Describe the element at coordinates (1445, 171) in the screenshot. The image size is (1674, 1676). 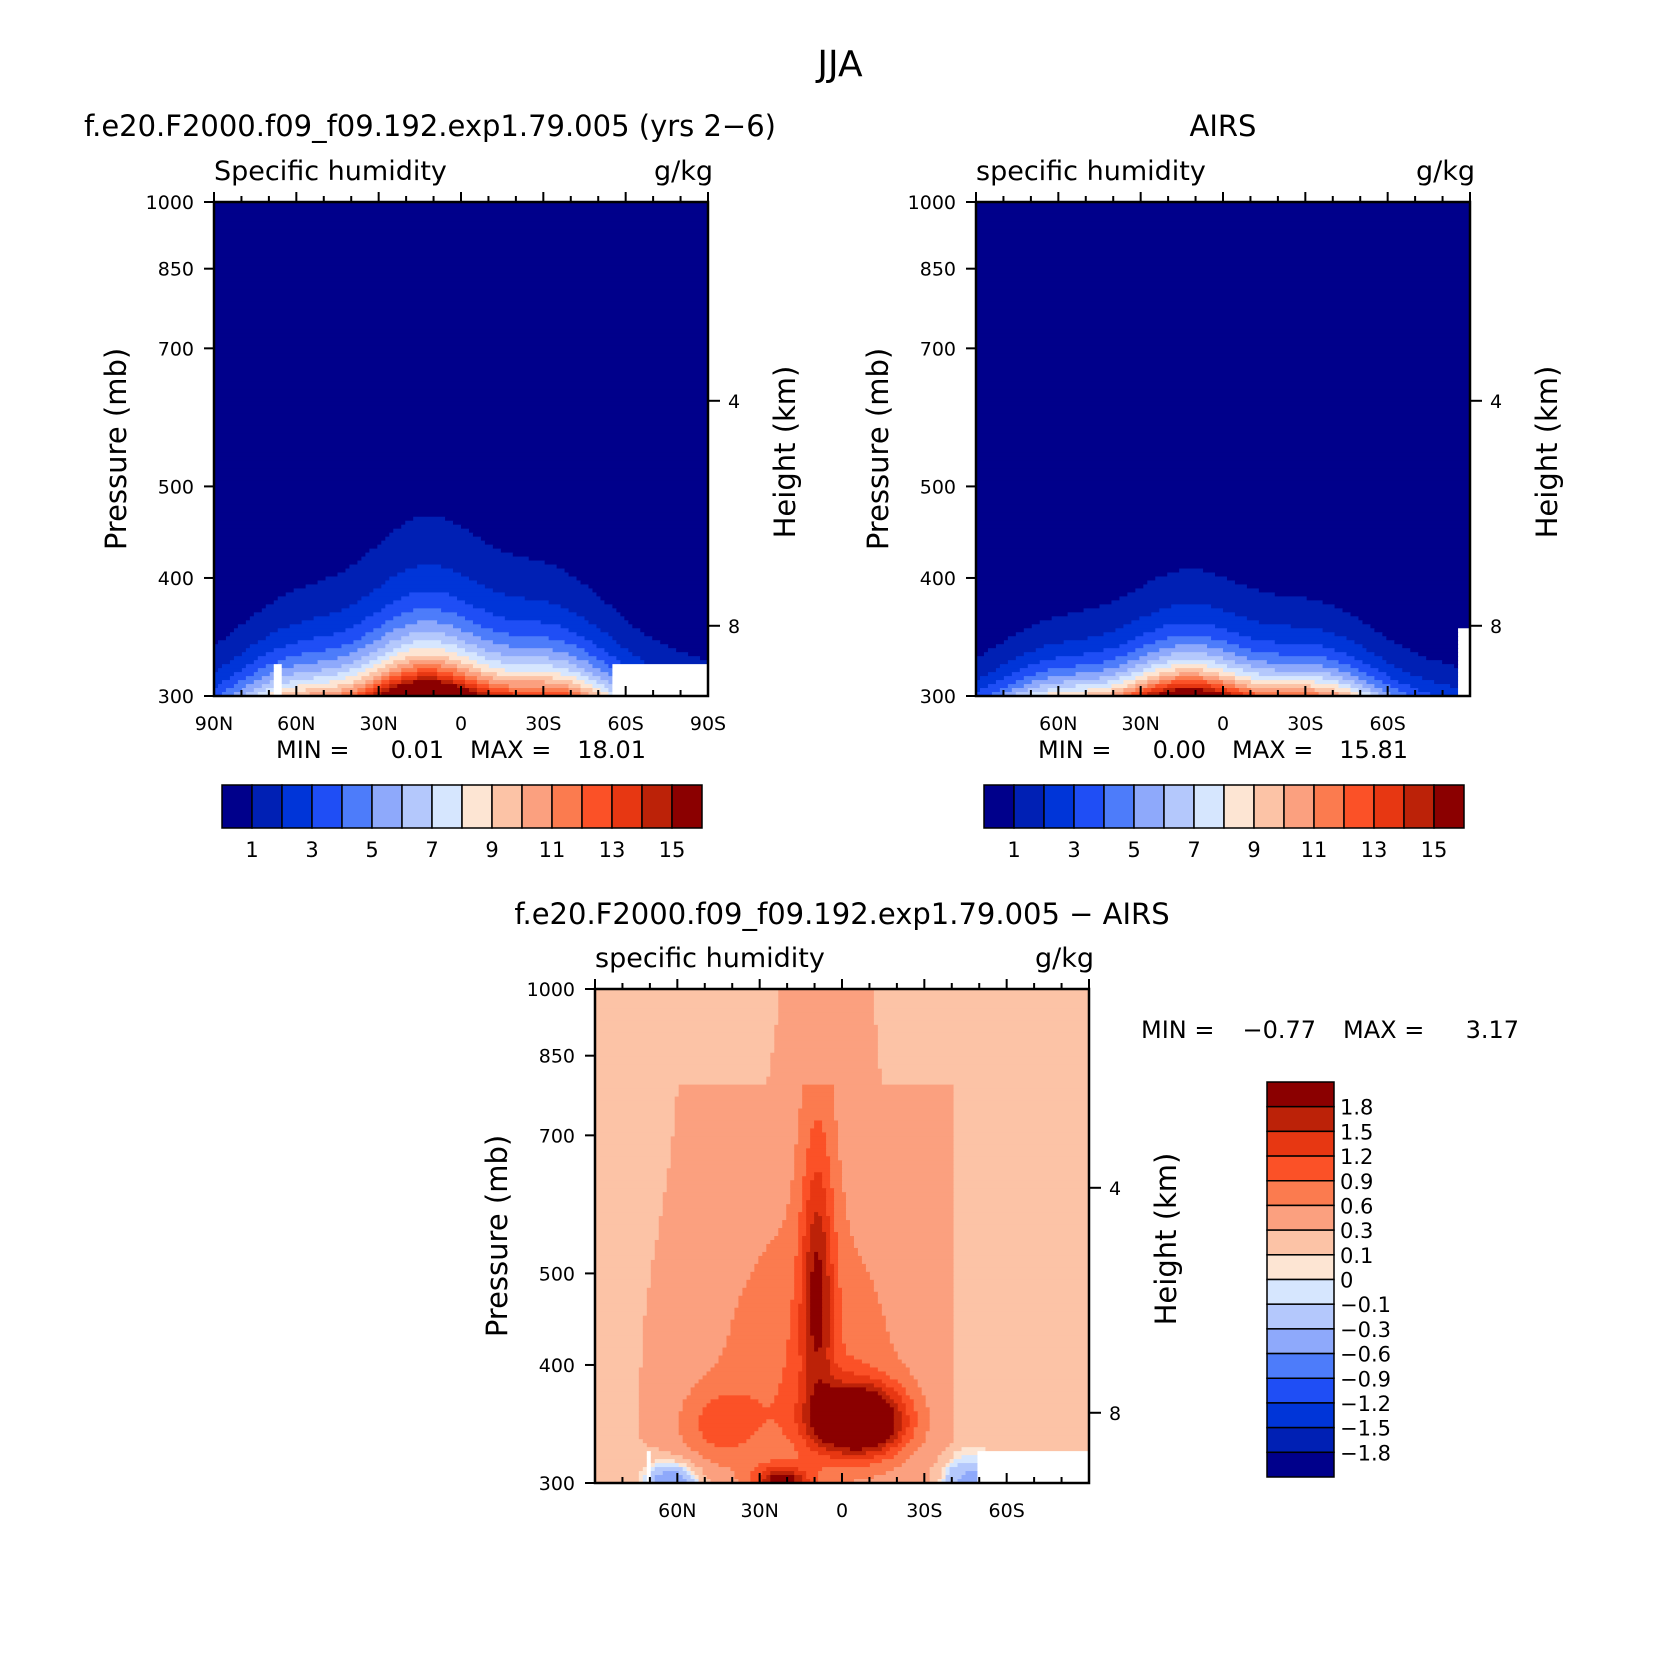
I see `units-label: g/kg` at that location.